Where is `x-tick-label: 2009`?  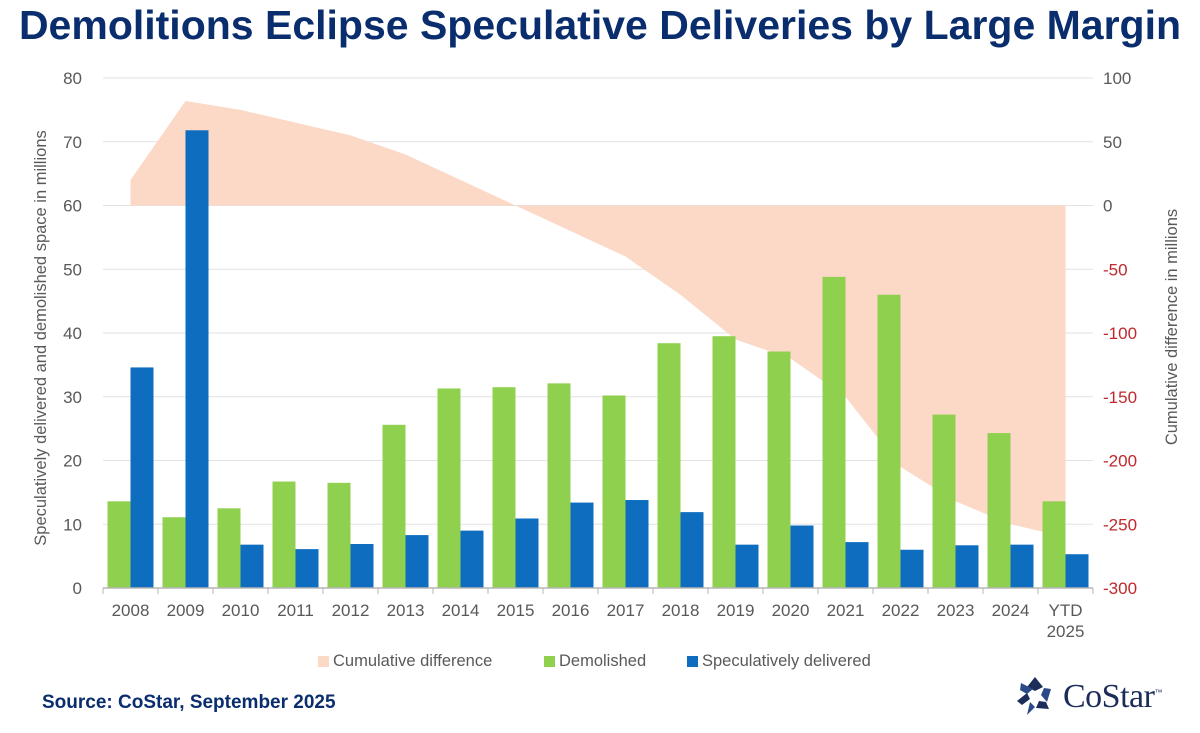
x-tick-label: 2009 is located at coordinates (186, 610).